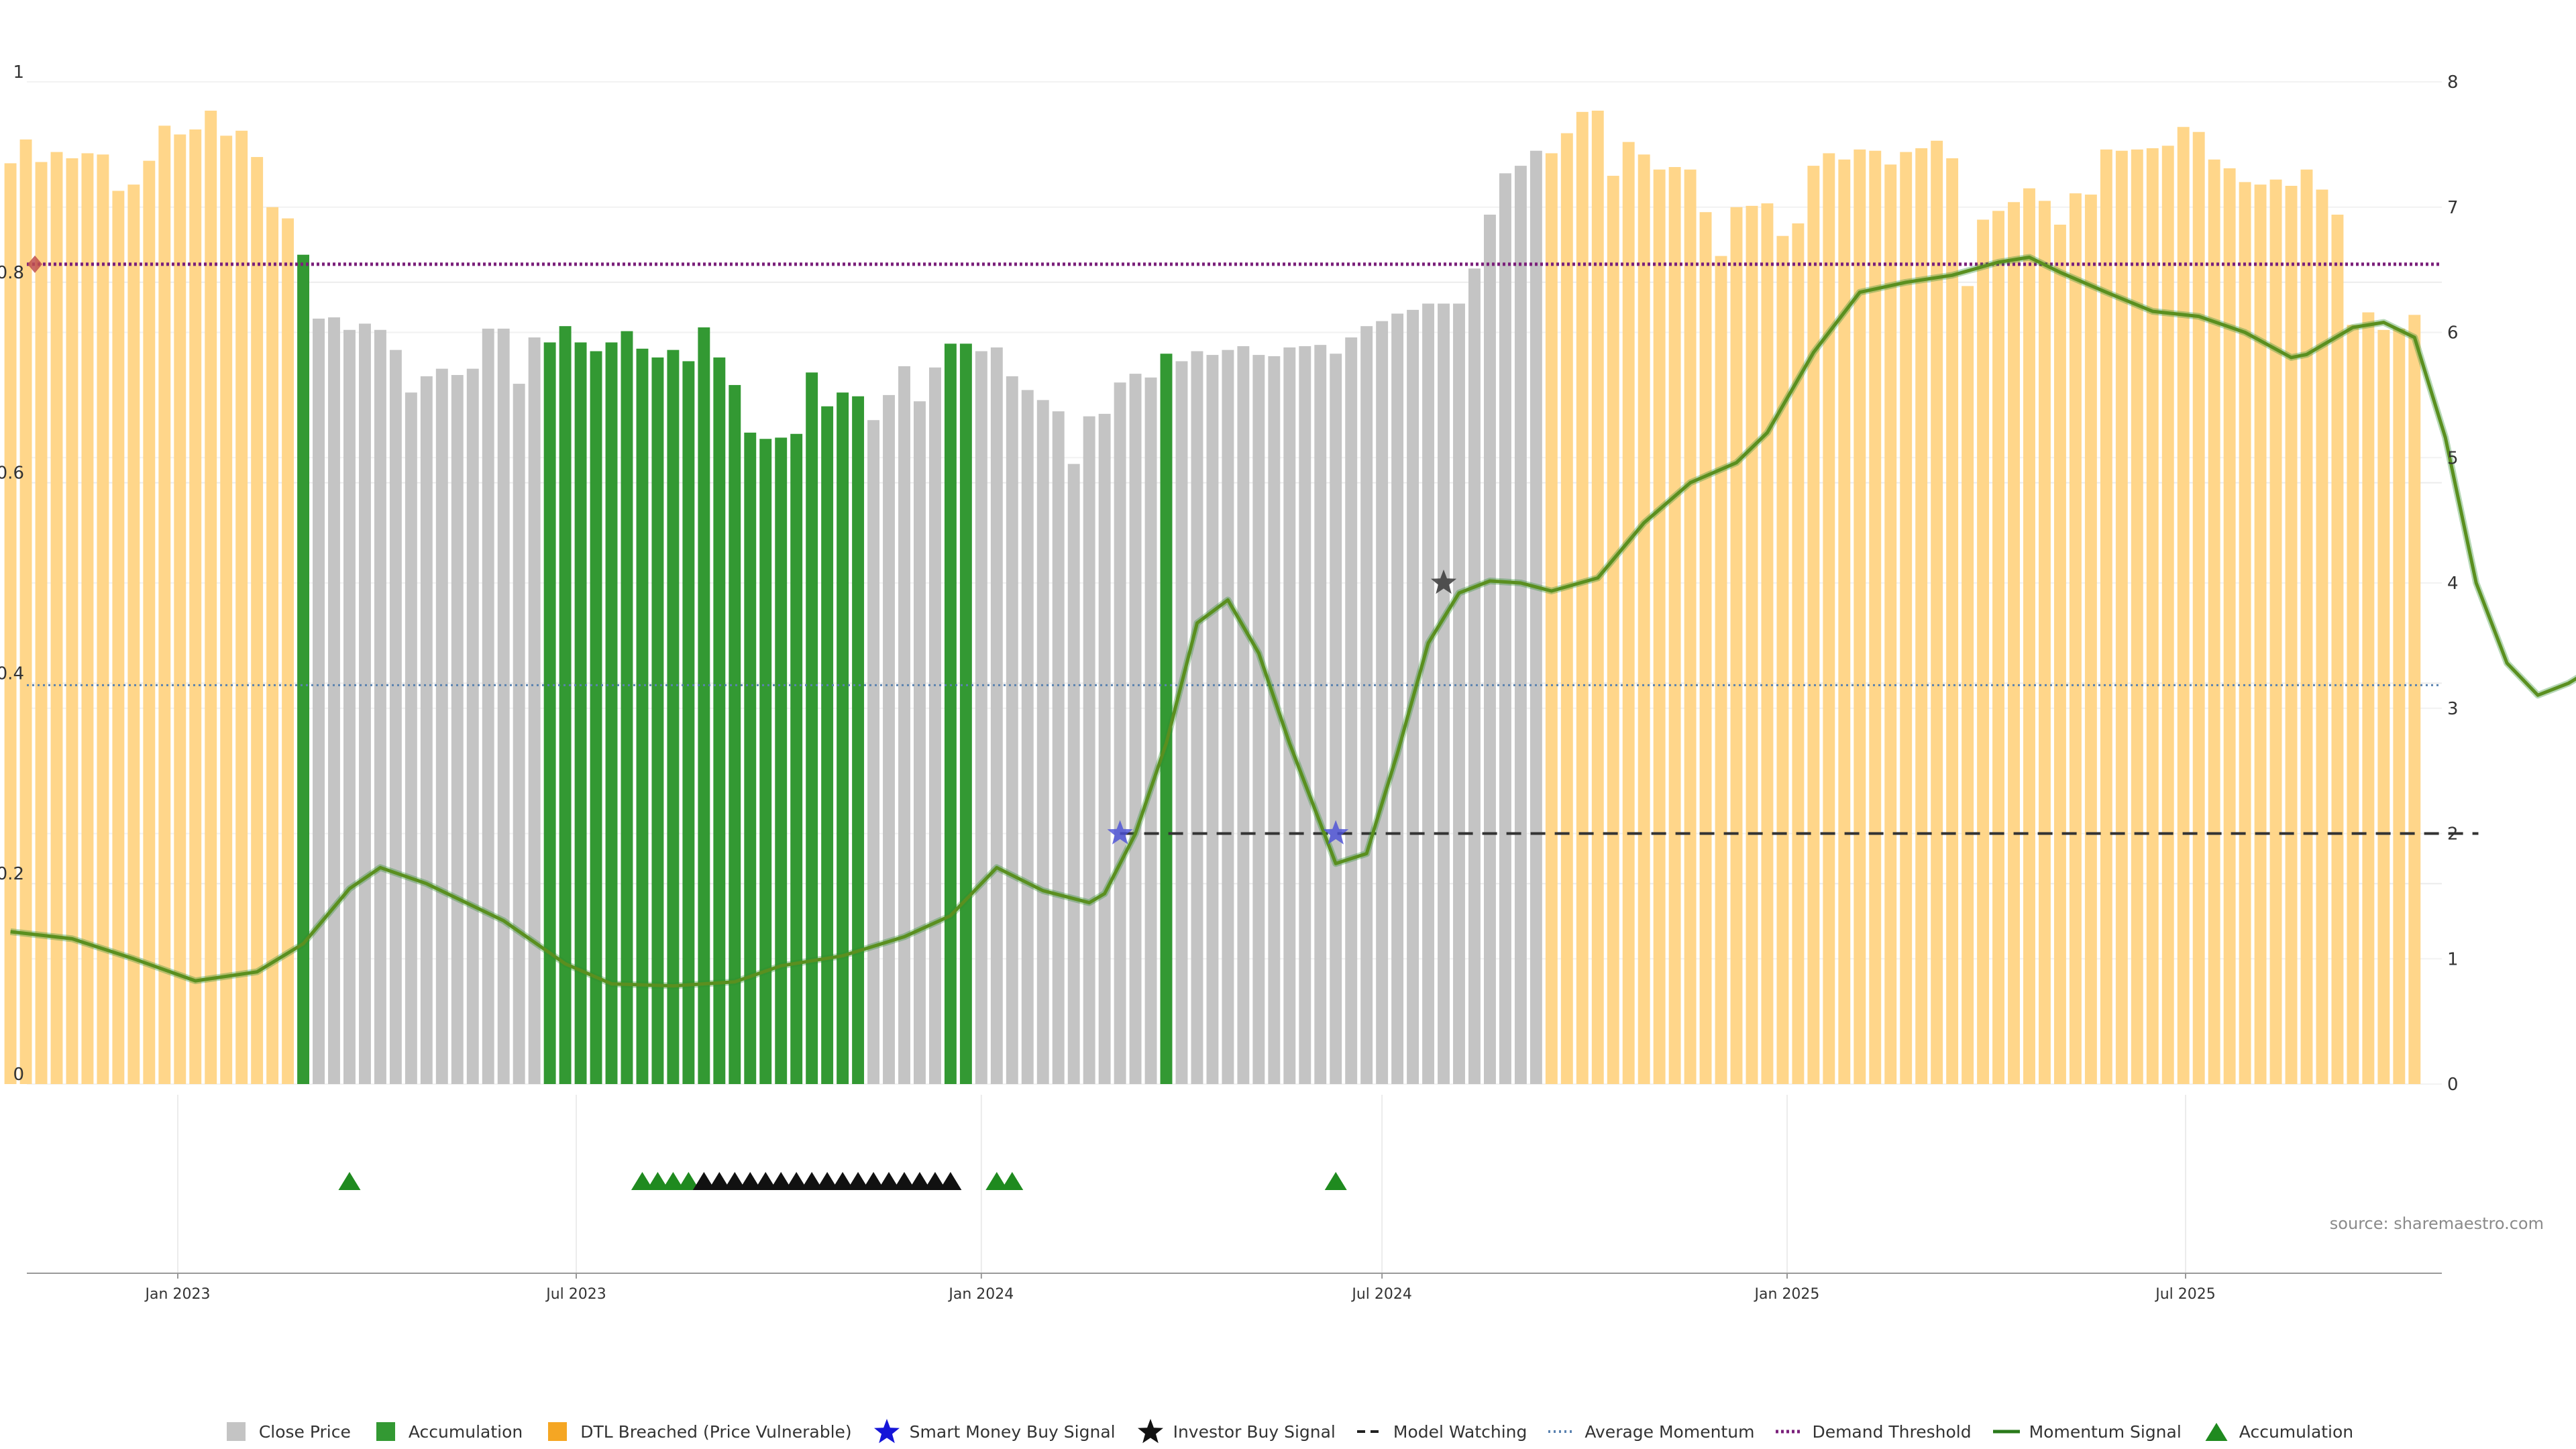 The height and width of the screenshot is (1449, 2576). I want to click on legend-label-watch: Model Watching, so click(1460, 1431).